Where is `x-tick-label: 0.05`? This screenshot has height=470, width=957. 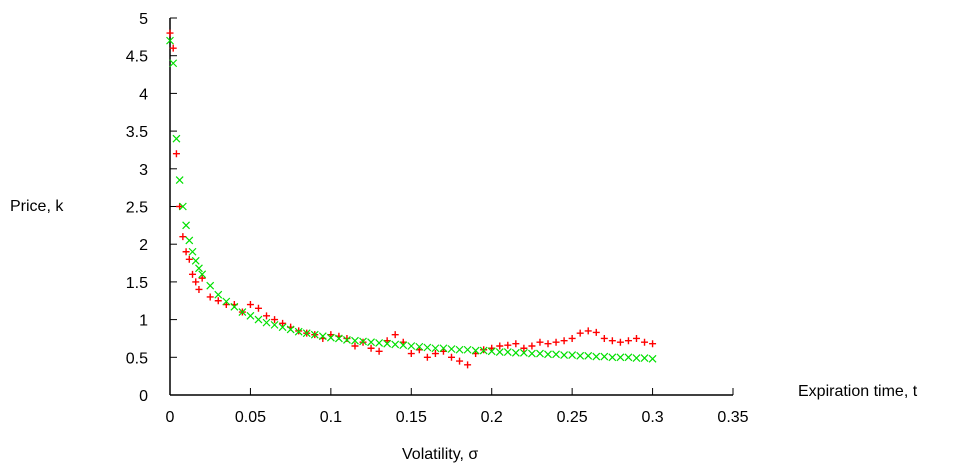
x-tick-label: 0.05 is located at coordinates (250, 417).